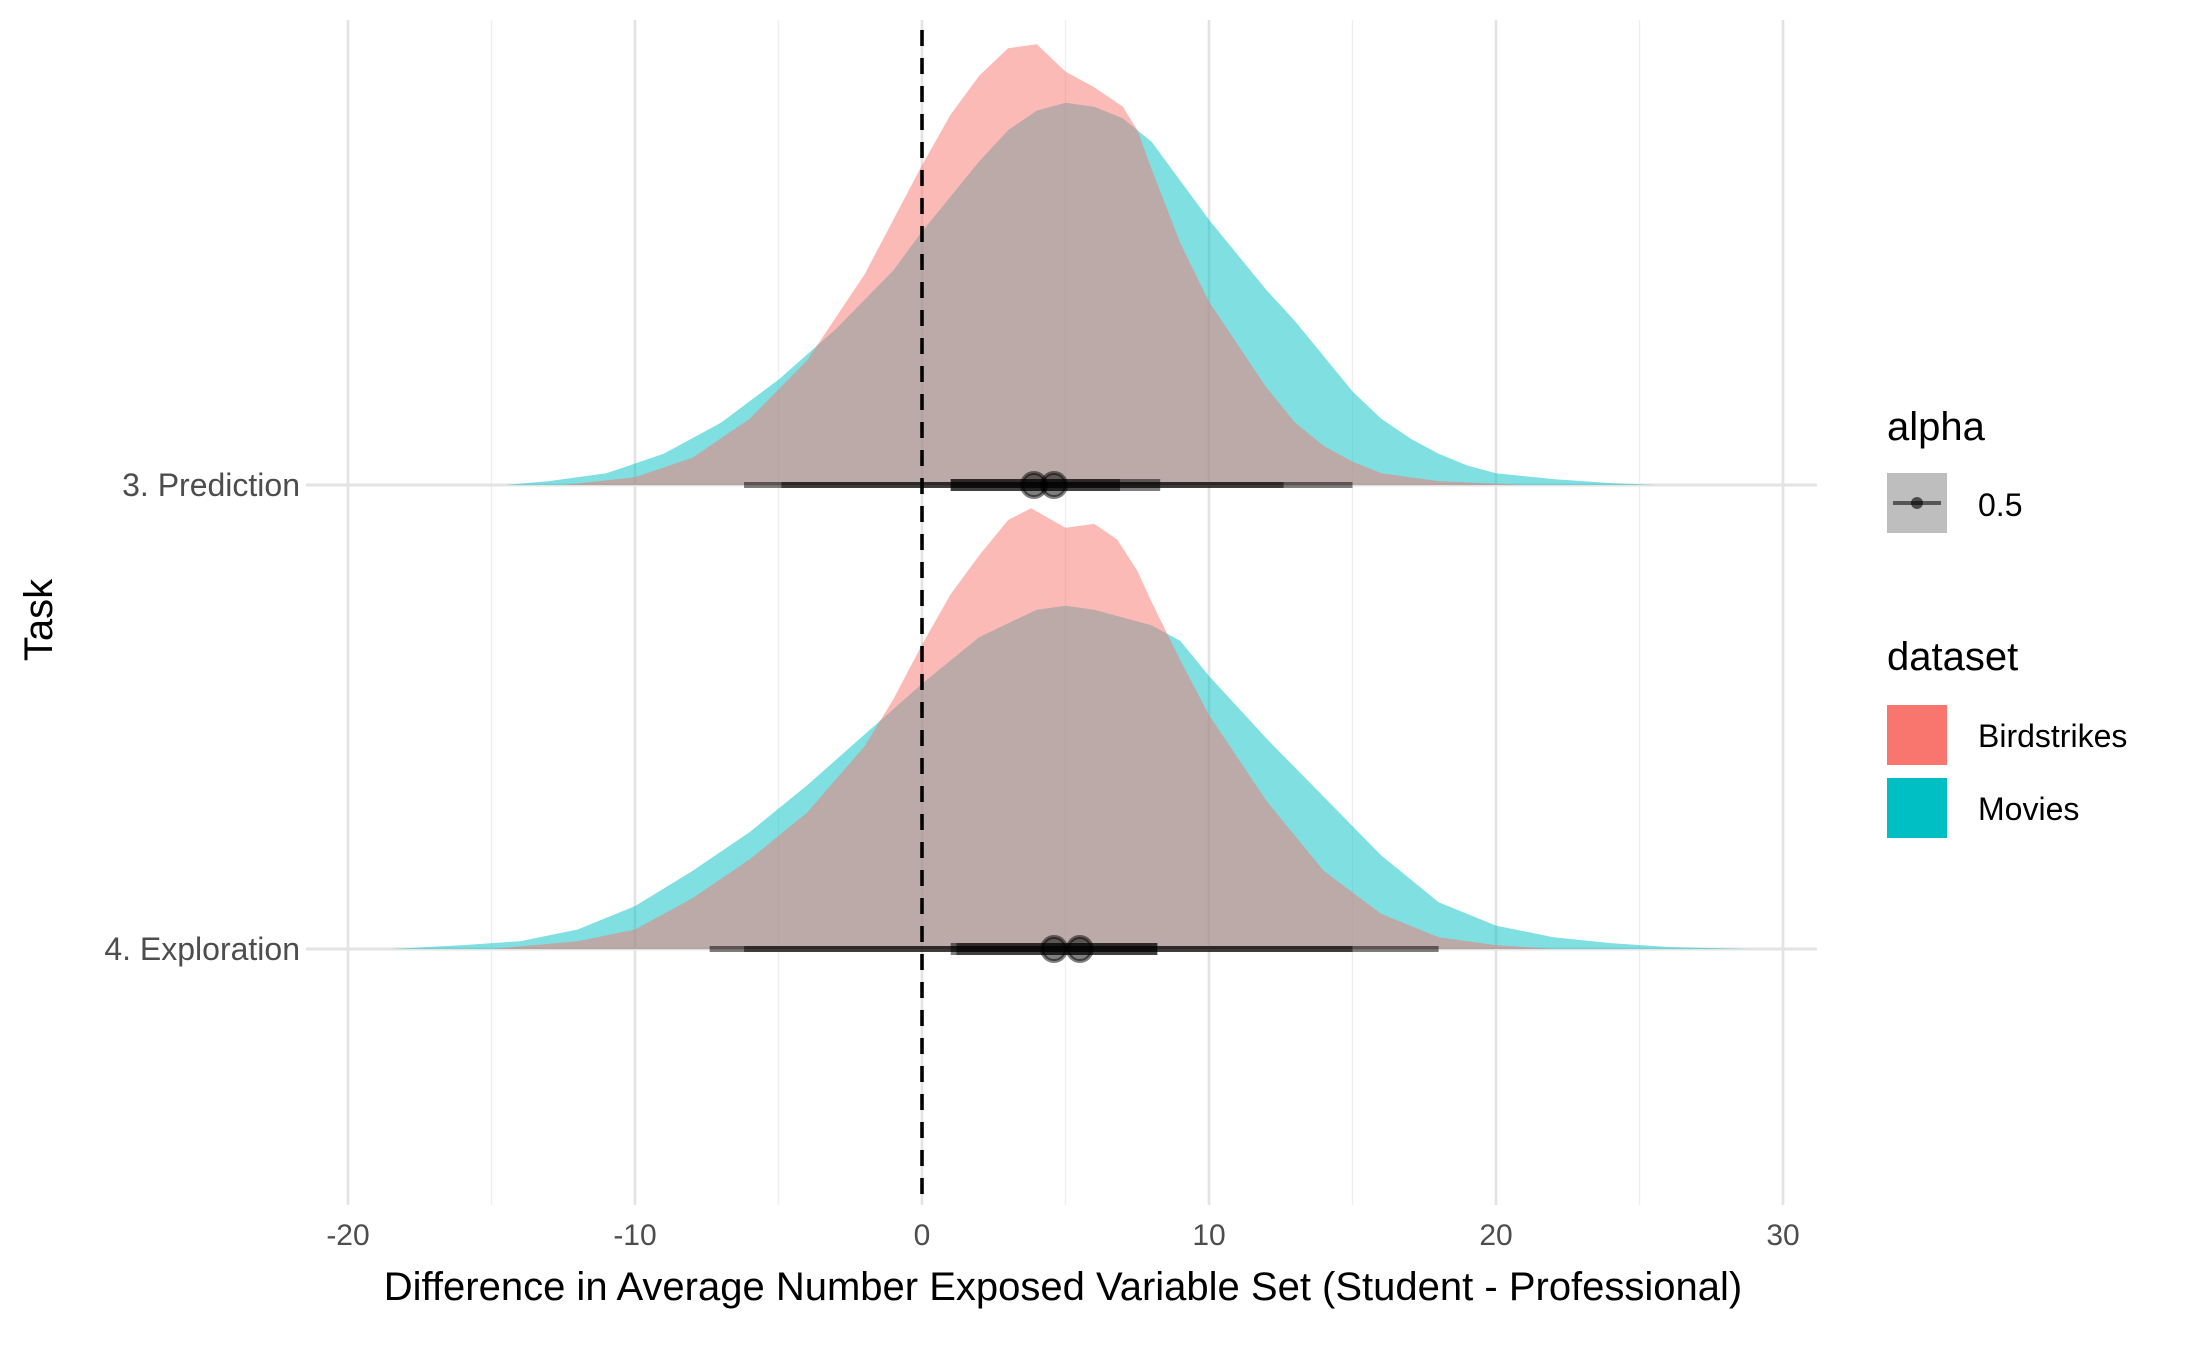 Image resolution: width=2187 pixels, height=1356 pixels. What do you see at coordinates (2000, 505) in the screenshot?
I see `legend-alpha-label: 0.5` at bounding box center [2000, 505].